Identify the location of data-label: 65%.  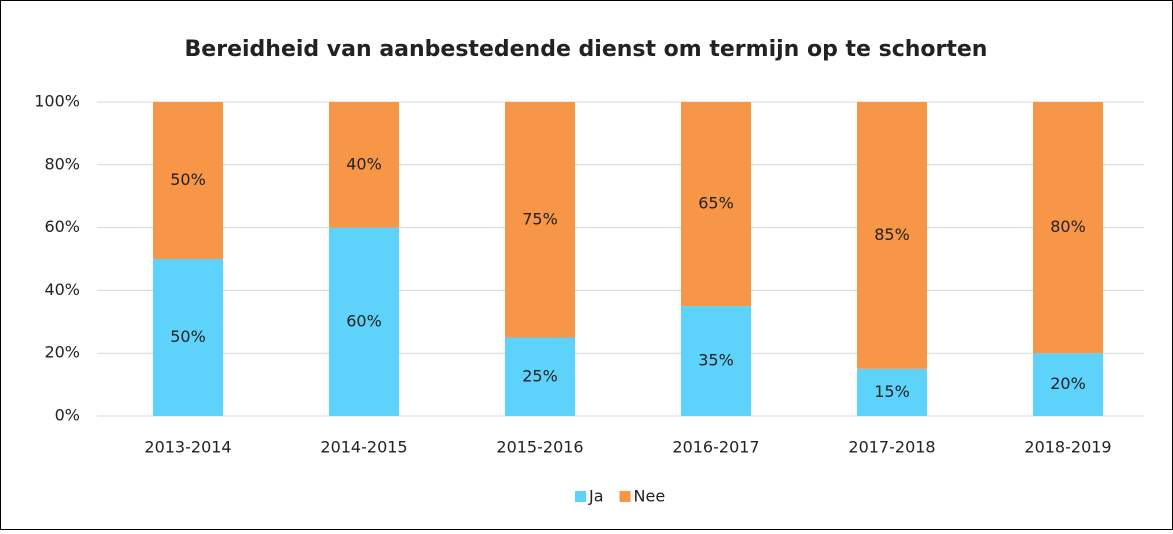
(716, 203).